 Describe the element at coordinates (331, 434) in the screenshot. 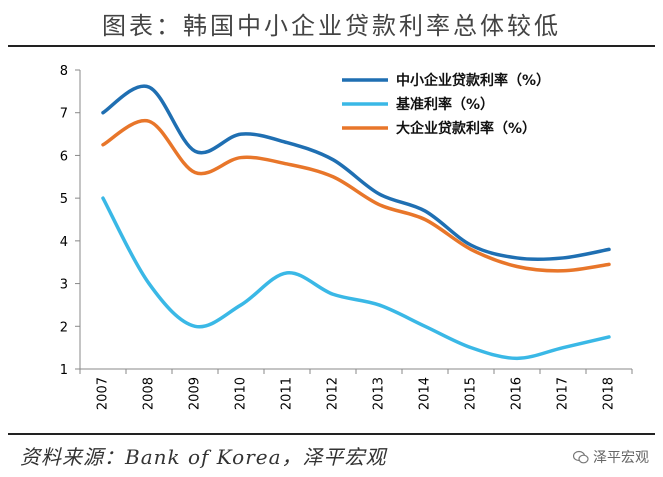

I see `footer-divider` at that location.